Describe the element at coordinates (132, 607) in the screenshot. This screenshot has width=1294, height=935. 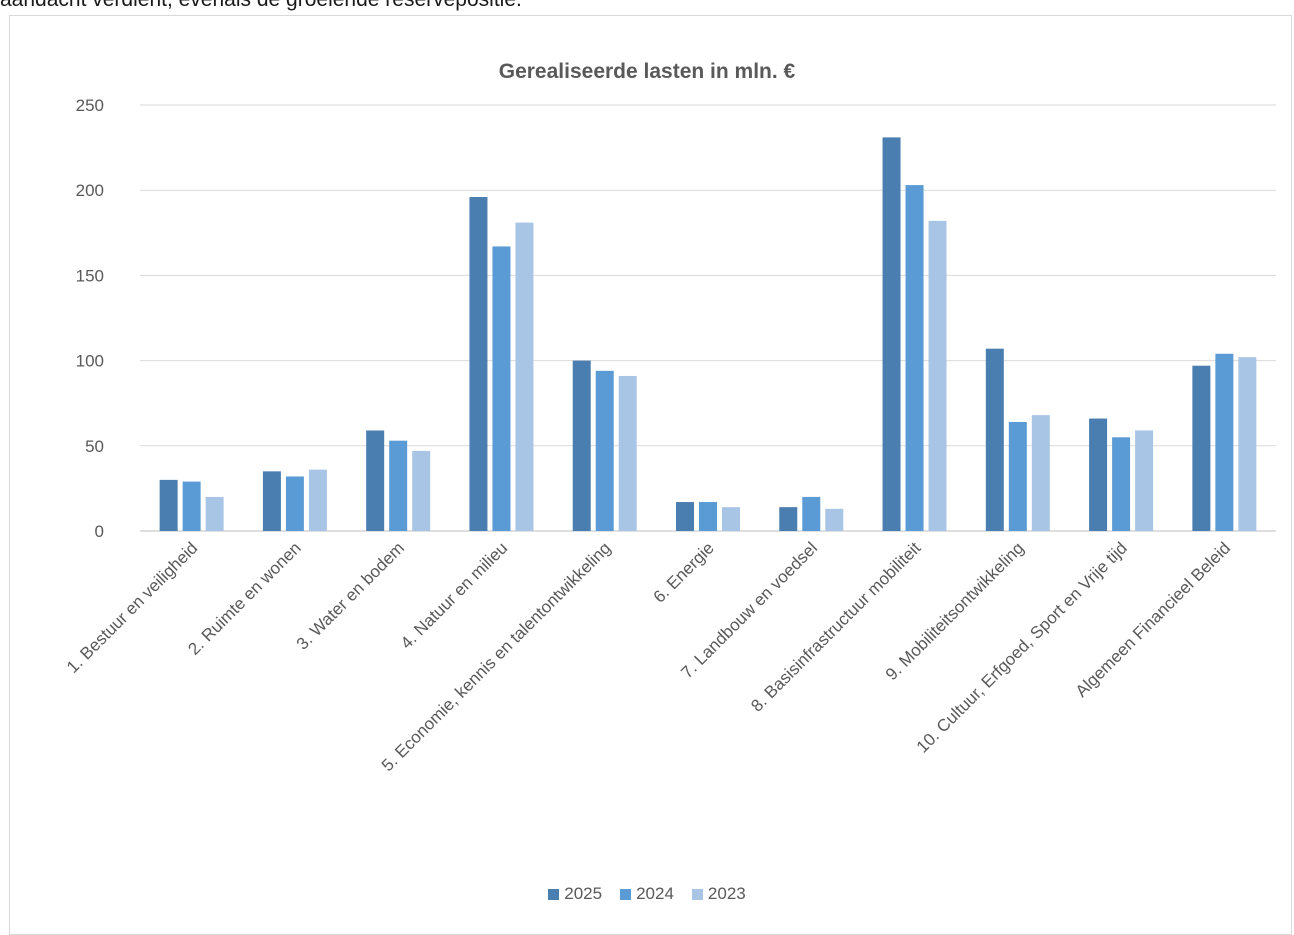
I see `x-tick-label: 1. Bestuur en veiligheid` at that location.